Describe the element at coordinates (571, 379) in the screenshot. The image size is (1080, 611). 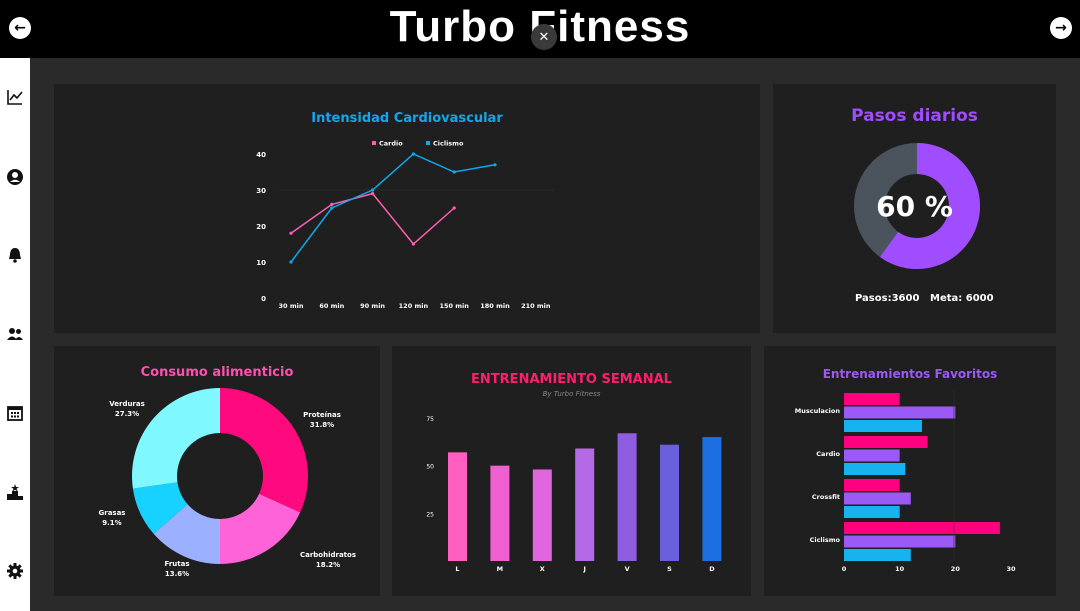
I see `weekly-title: ENTRENAMIENTO SEMANAL` at that location.